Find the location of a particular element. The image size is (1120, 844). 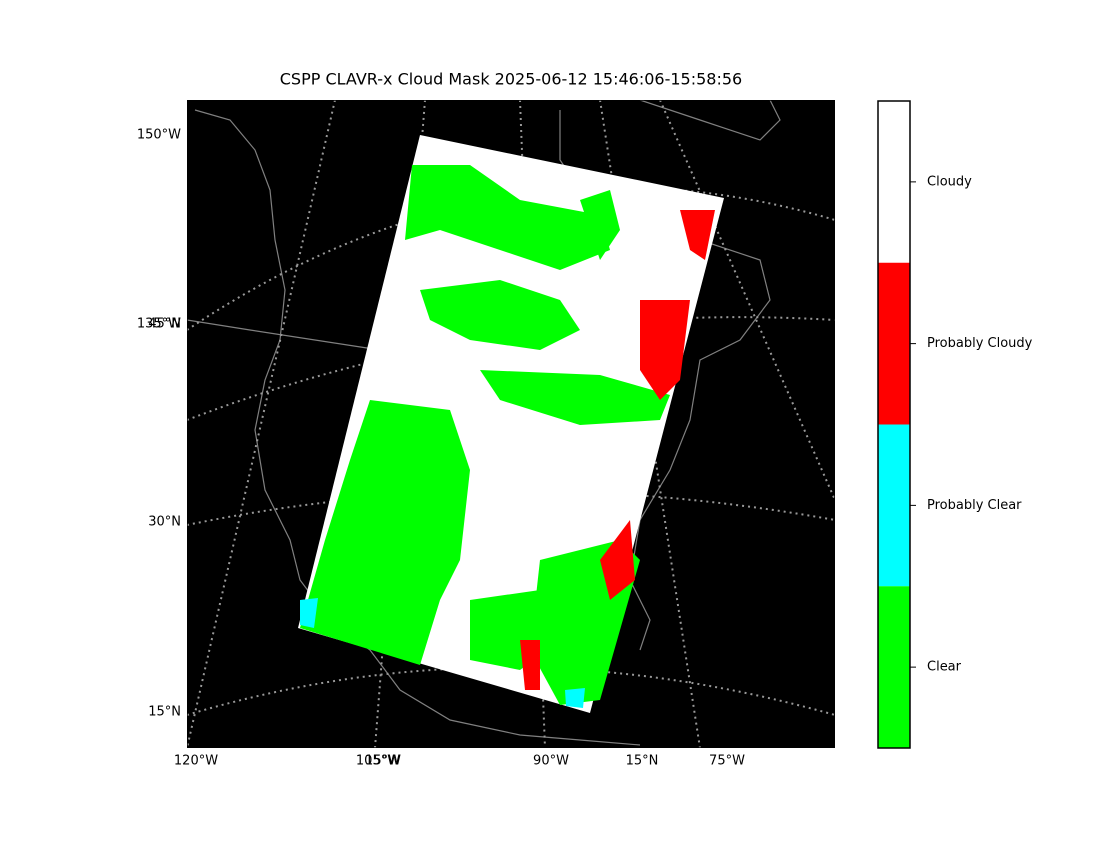

colorbar-label: Clear is located at coordinates (944, 667).